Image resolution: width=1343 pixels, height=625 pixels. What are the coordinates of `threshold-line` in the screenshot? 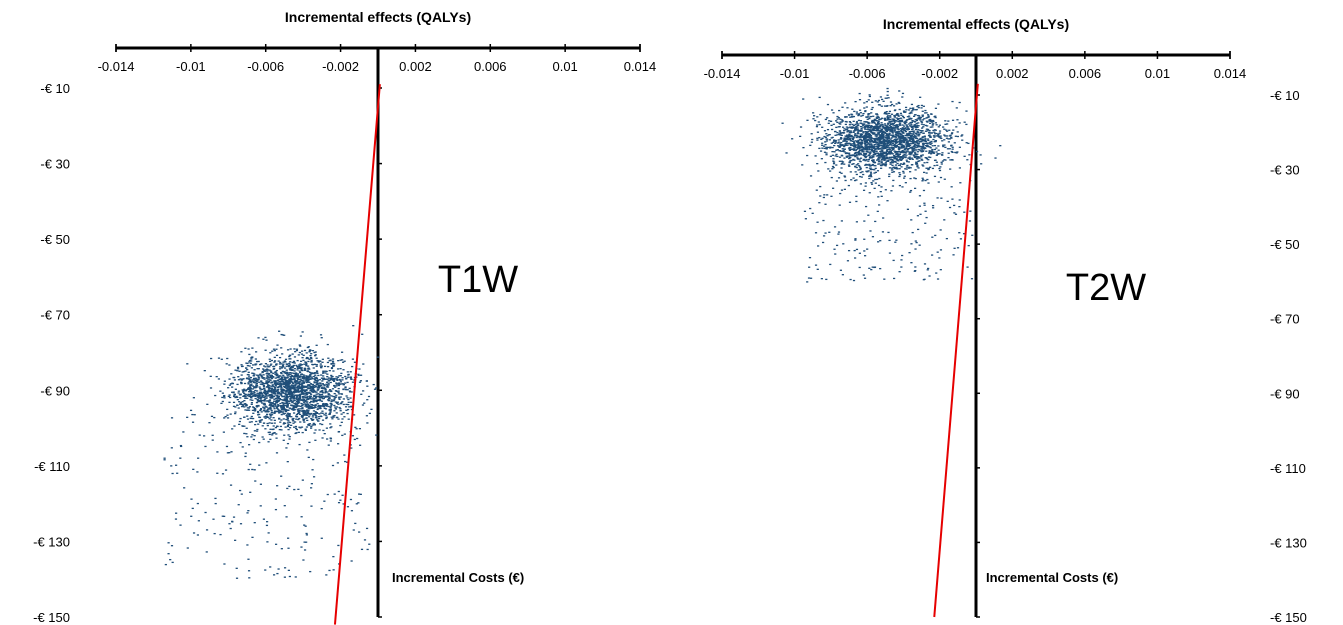 It's located at (956, 350).